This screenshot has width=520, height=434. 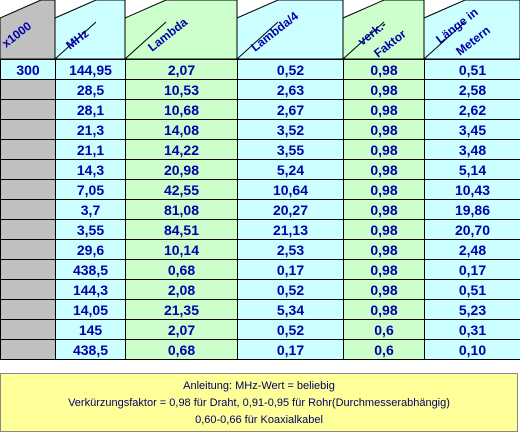 I want to click on lambda-cell: 81,08, so click(x=181, y=209).